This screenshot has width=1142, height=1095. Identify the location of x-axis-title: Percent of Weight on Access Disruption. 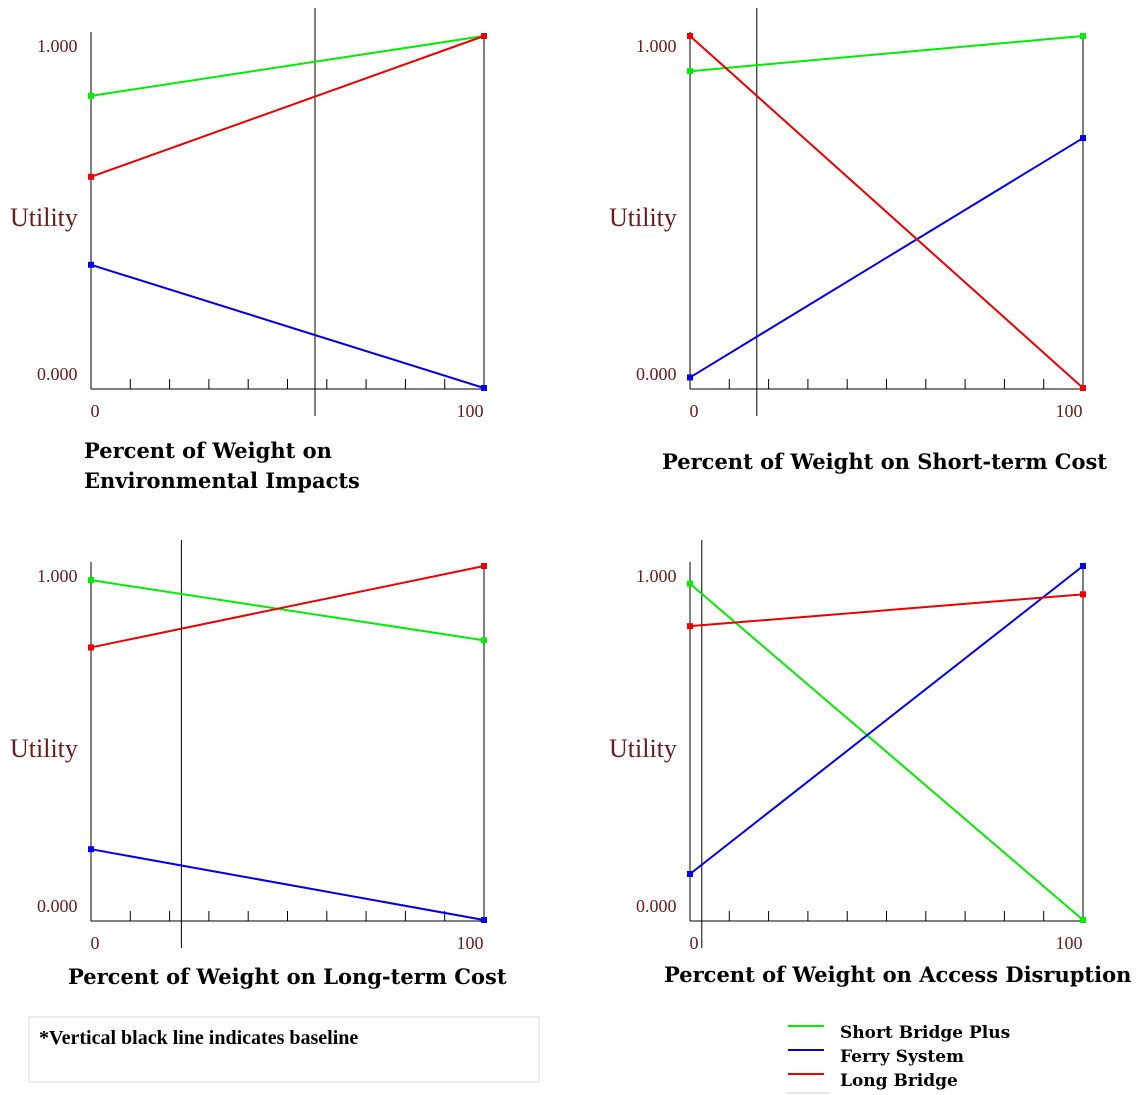
(897, 974).